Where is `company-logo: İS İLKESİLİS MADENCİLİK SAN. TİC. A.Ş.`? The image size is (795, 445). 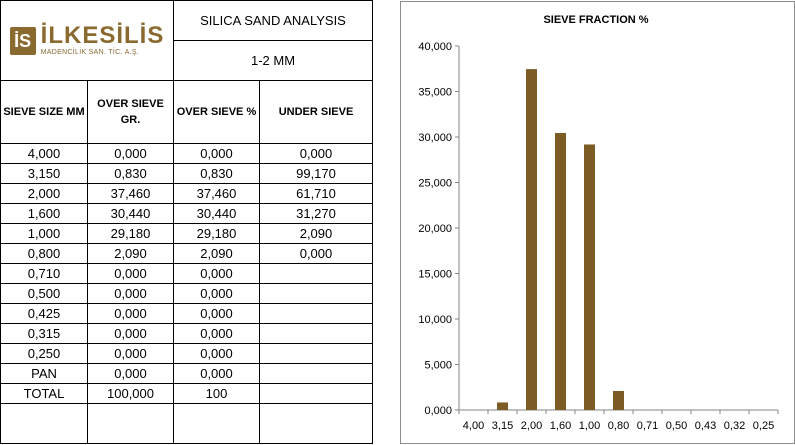 company-logo: İS İLKESİLİS MADENCİLİK SAN. TİC. A.Ş. is located at coordinates (87, 39).